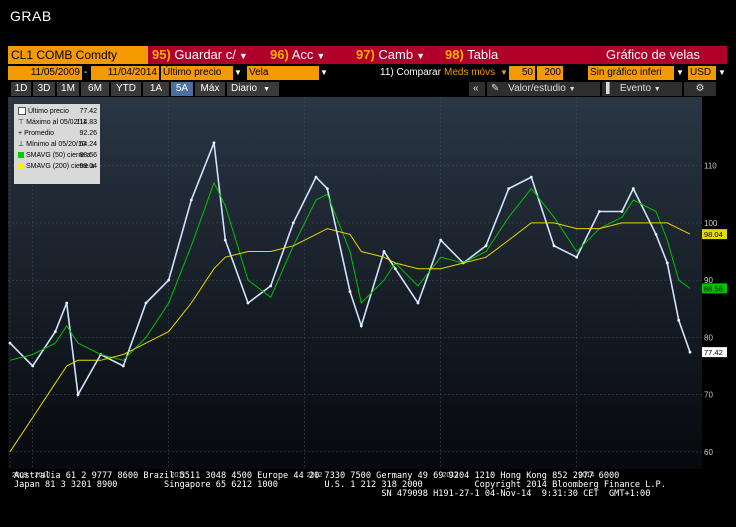 The width and height of the screenshot is (736, 527). What do you see at coordinates (244, 88) in the screenshot?
I see `frequency-label: Diario` at bounding box center [244, 88].